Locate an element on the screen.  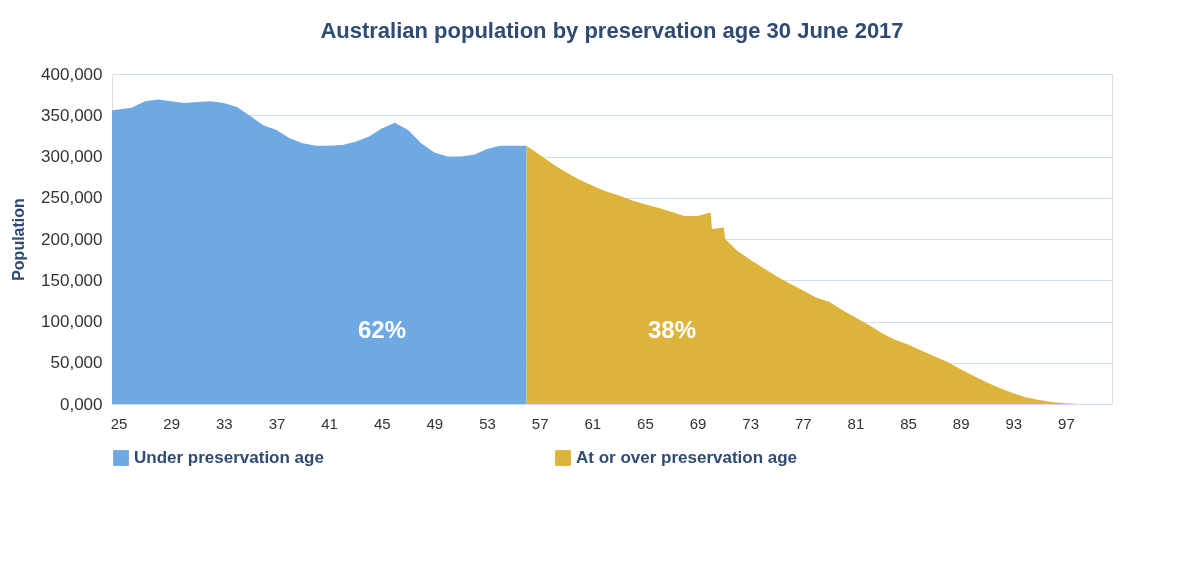
y-tick-label: 350,000 is located at coordinates (72, 115).